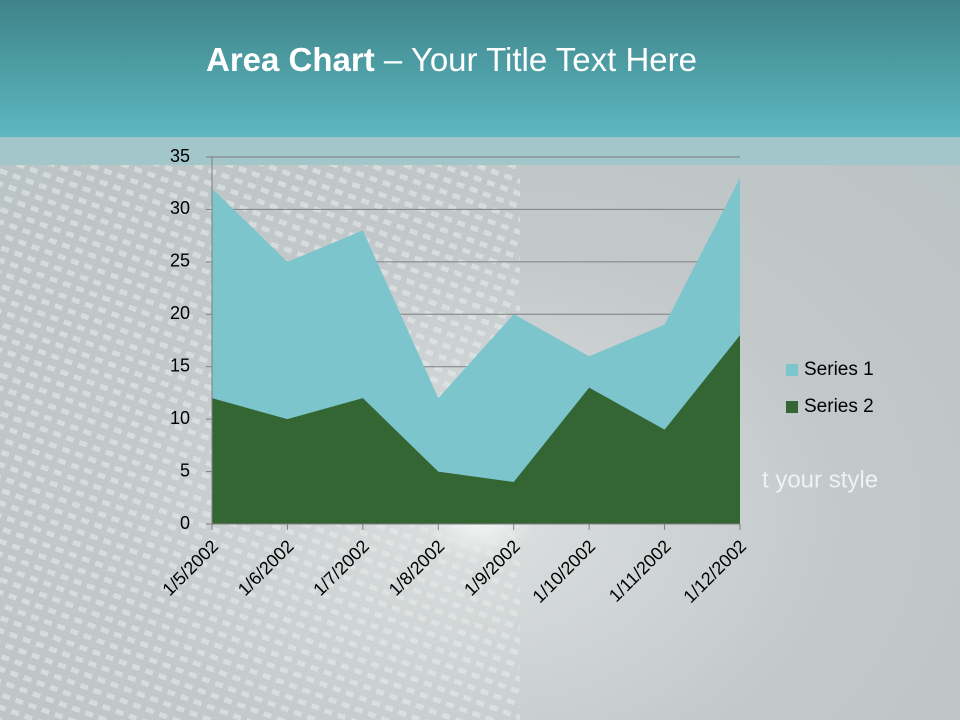 The image size is (960, 725). I want to click on area, so click(476, 429).